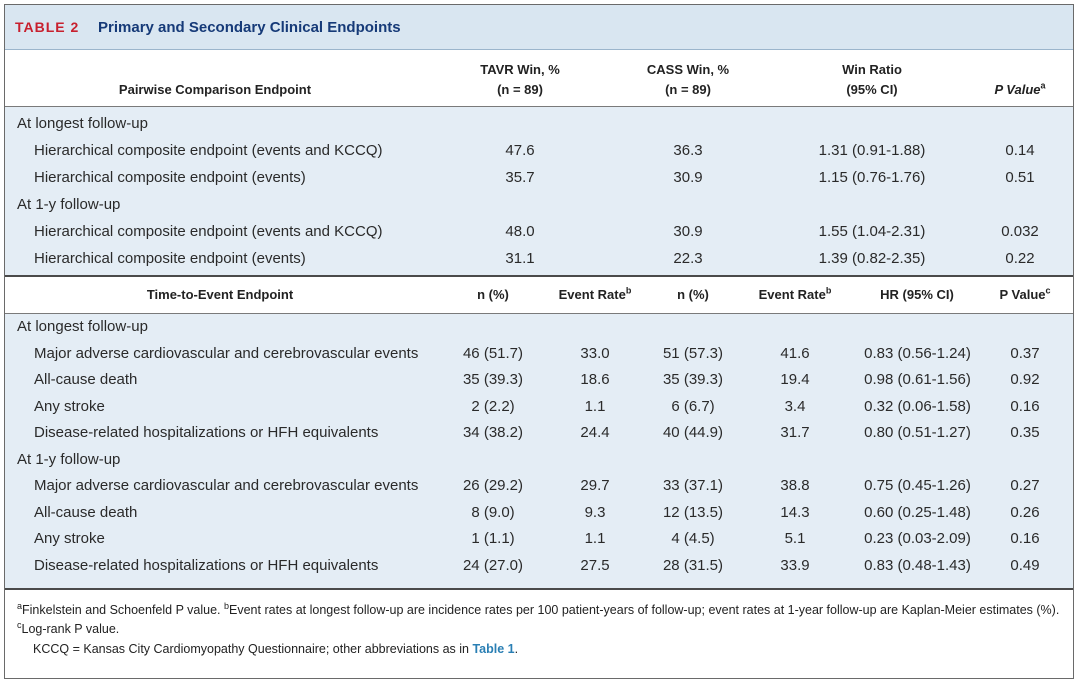  Describe the element at coordinates (595, 379) in the screenshot. I see `cell-r1: 18.6` at that location.